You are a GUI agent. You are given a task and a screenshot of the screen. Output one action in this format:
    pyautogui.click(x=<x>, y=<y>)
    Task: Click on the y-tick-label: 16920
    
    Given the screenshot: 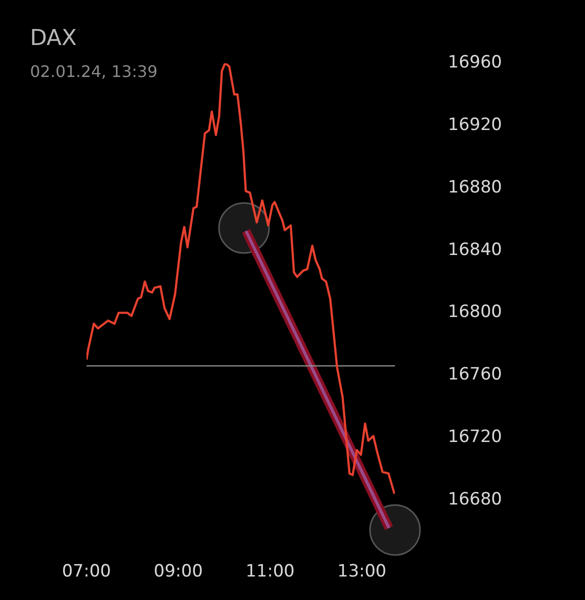 What is the action you would take?
    pyautogui.click(x=475, y=125)
    